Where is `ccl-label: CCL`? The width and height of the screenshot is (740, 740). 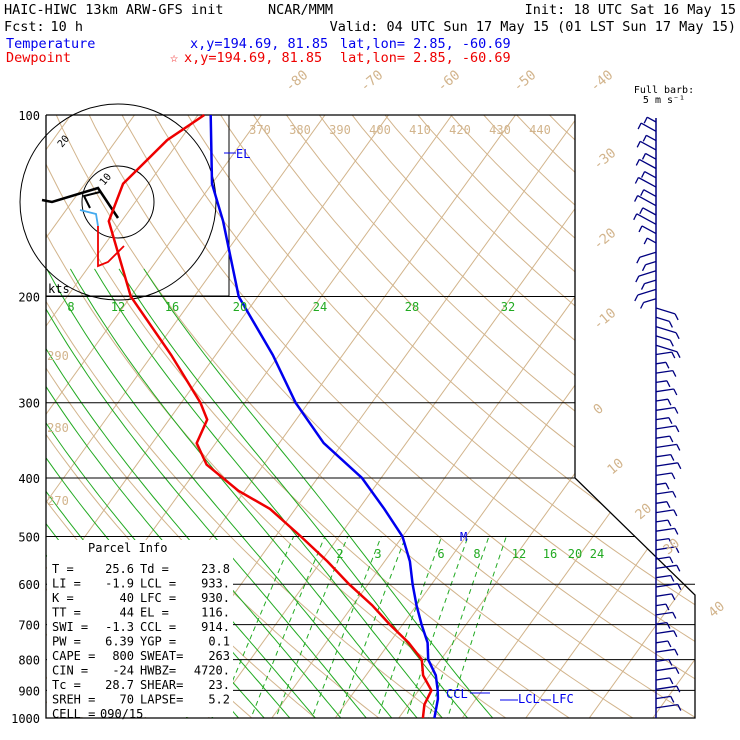
ccl-label: CCL is located at coordinates (457, 694).